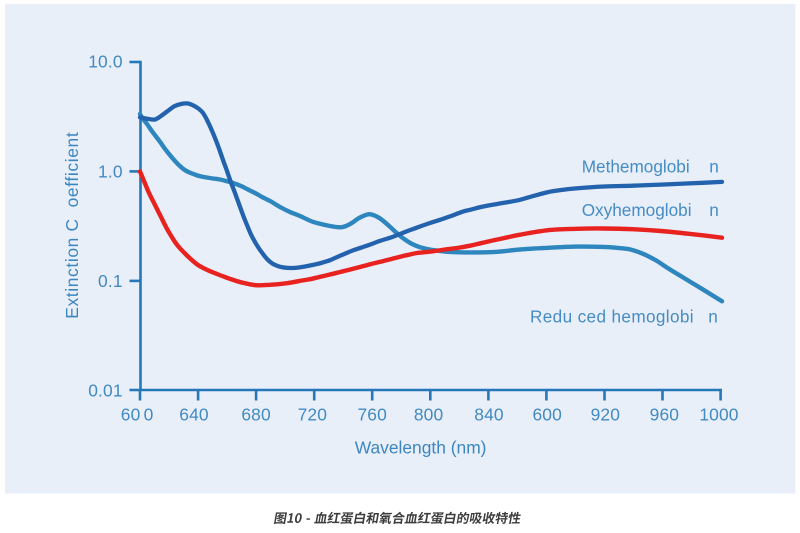  I want to click on svg-text: 960, so click(664, 415).